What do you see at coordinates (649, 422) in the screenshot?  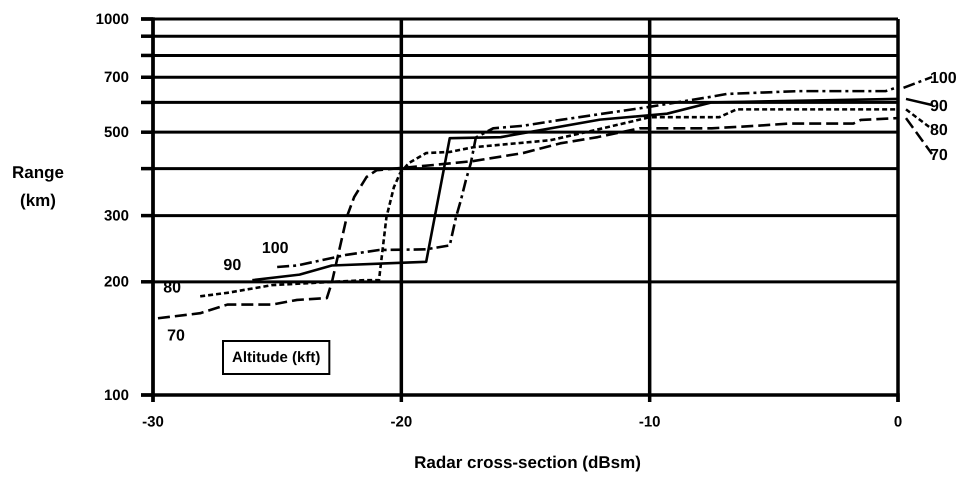 I see `x-tick-label: -10` at bounding box center [649, 422].